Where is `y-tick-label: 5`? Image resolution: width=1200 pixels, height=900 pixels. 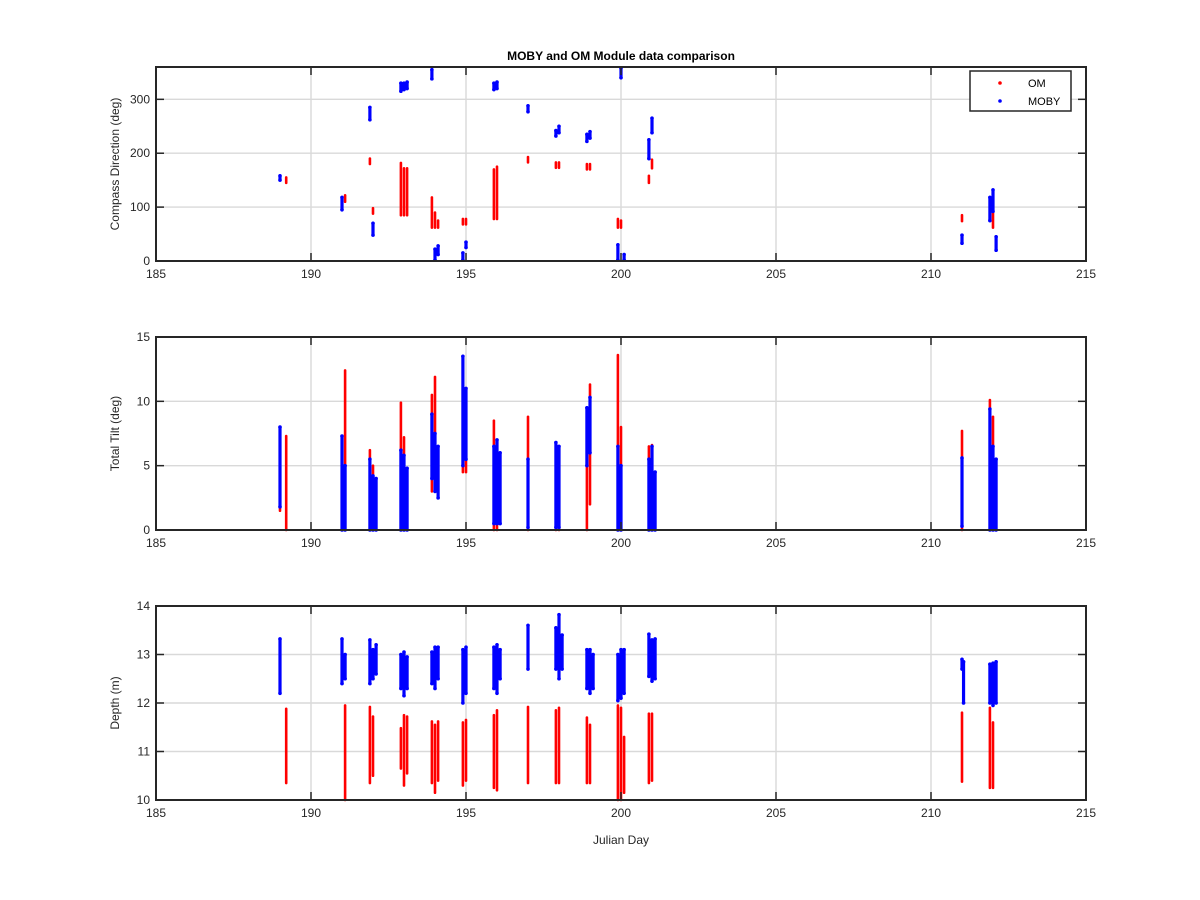
y-tick-label: 5 is located at coordinates (146, 466).